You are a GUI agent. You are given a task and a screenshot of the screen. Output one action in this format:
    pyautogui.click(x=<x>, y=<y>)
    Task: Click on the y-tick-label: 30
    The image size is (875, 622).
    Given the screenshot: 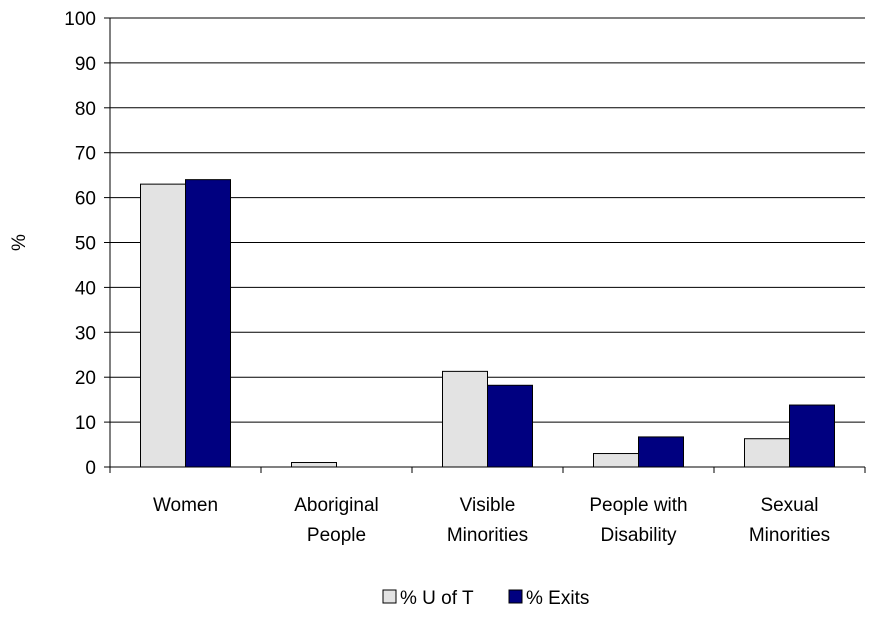 What is the action you would take?
    pyautogui.click(x=85, y=333)
    